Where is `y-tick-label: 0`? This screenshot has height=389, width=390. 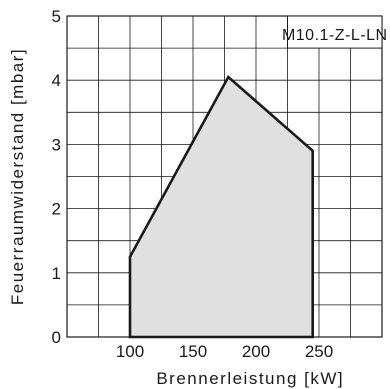 y-tick-label: 0 is located at coordinates (56, 337).